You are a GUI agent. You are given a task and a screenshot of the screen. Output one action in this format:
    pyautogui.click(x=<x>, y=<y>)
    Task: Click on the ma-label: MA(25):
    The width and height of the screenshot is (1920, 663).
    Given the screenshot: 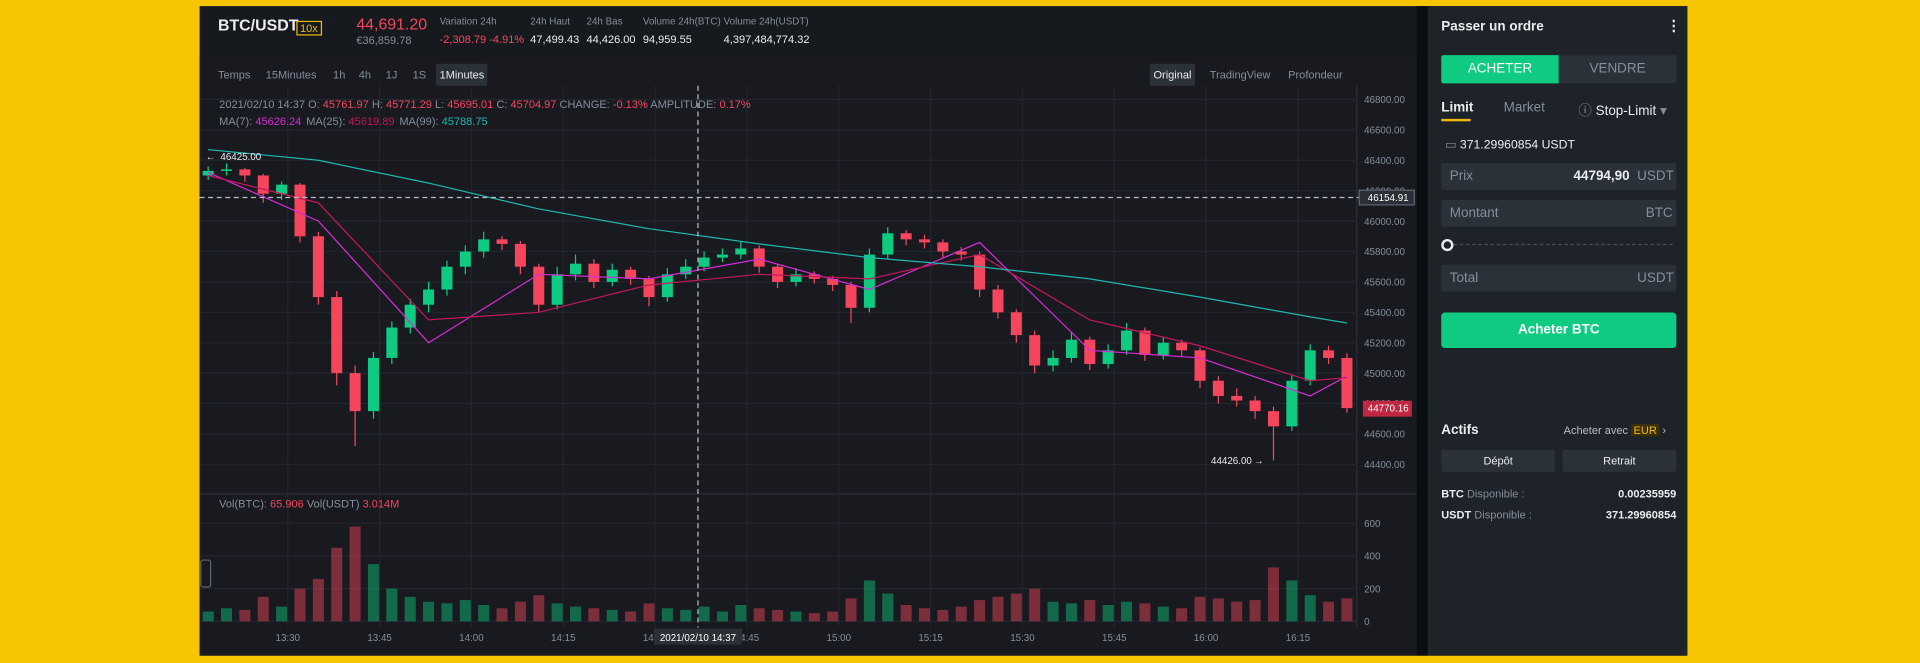 What is the action you would take?
    pyautogui.click(x=326, y=121)
    